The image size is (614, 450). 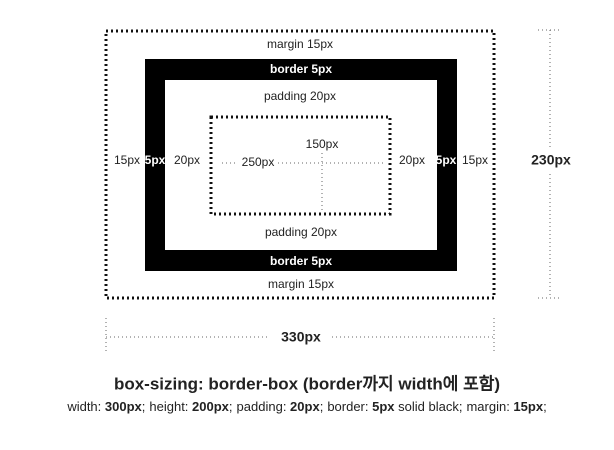 What do you see at coordinates (429, 406) in the screenshot?
I see `code-part: solid black;` at bounding box center [429, 406].